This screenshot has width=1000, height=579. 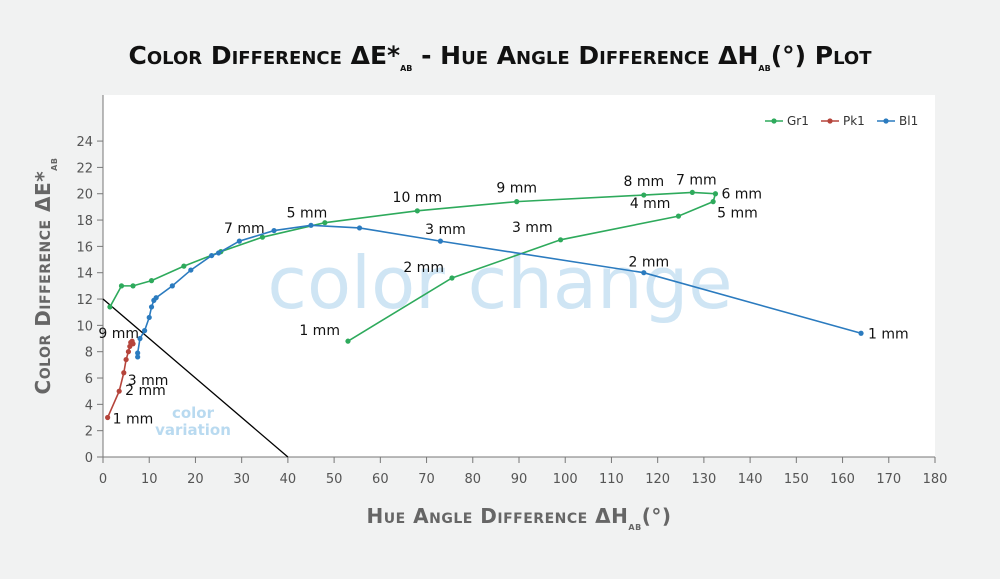 What do you see at coordinates (634, 526) in the screenshot?
I see `x-label-sub: ab` at bounding box center [634, 526].